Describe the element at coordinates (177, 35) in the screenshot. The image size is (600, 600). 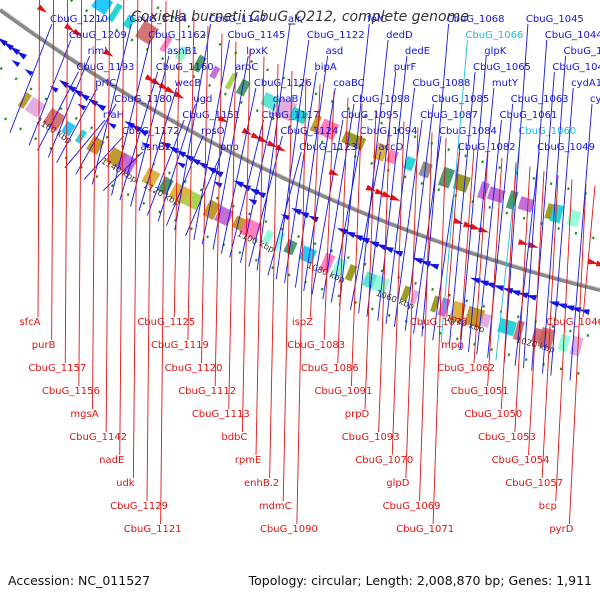
I see `gene-label: CbuG_1162` at that location.